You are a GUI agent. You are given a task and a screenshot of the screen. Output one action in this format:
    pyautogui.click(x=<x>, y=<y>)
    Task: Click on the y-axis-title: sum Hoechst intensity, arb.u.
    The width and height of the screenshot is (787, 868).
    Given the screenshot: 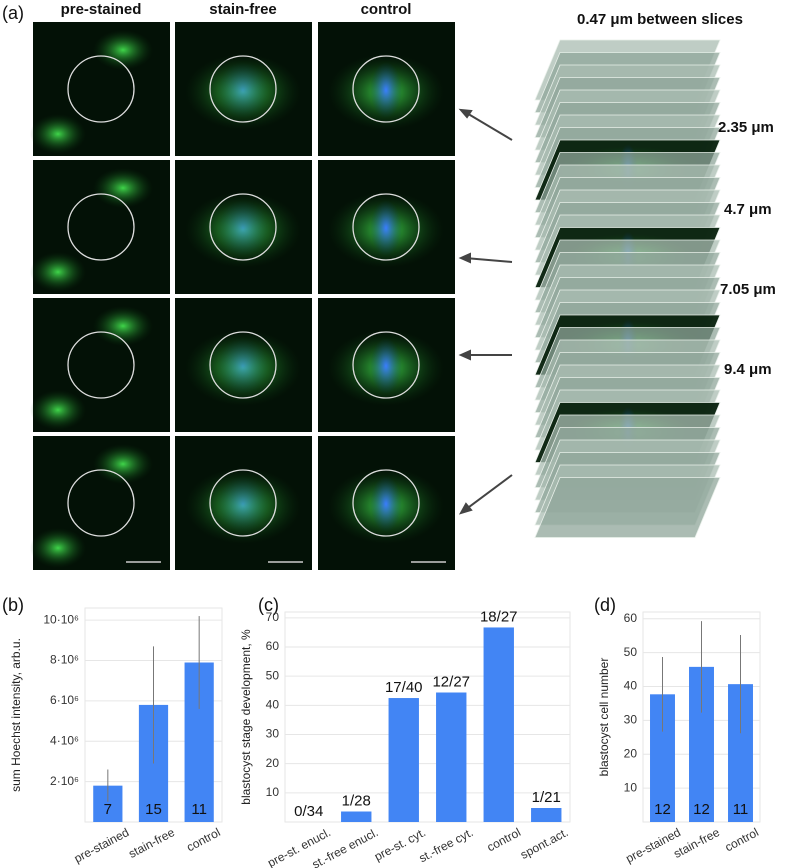 What is the action you would take?
    pyautogui.click(x=16, y=715)
    